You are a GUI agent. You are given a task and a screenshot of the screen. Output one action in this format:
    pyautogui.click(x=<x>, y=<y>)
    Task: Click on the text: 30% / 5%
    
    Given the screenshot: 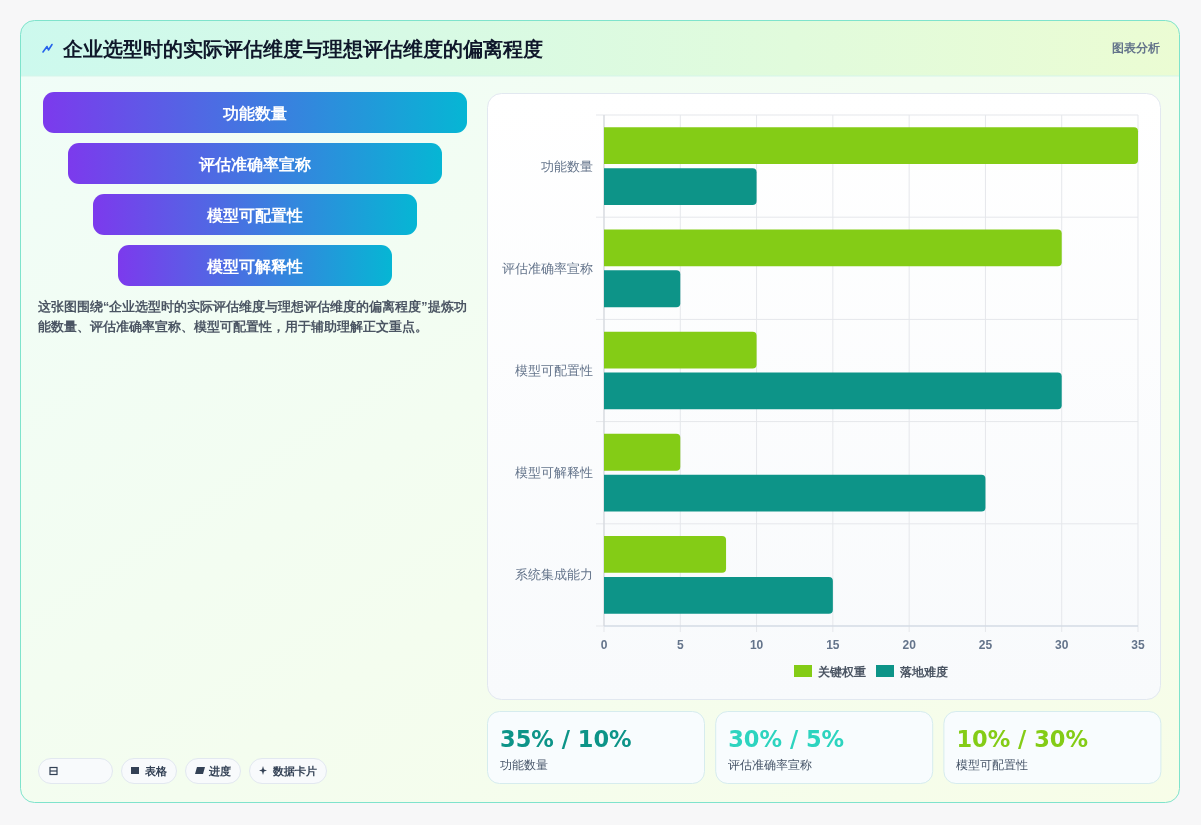 What is the action you would take?
    pyautogui.click(x=786, y=738)
    